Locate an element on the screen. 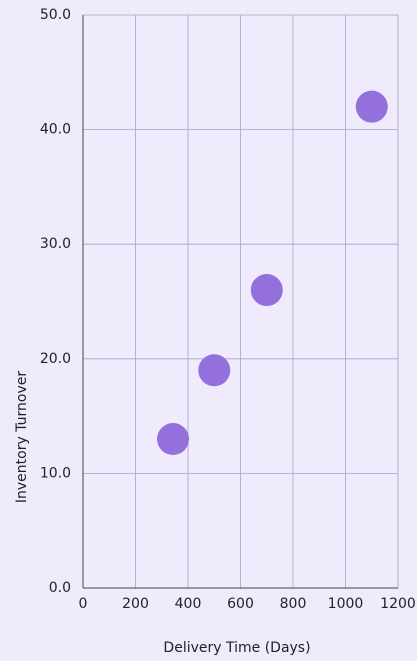  x-tick-label: 1000 is located at coordinates (346, 604).